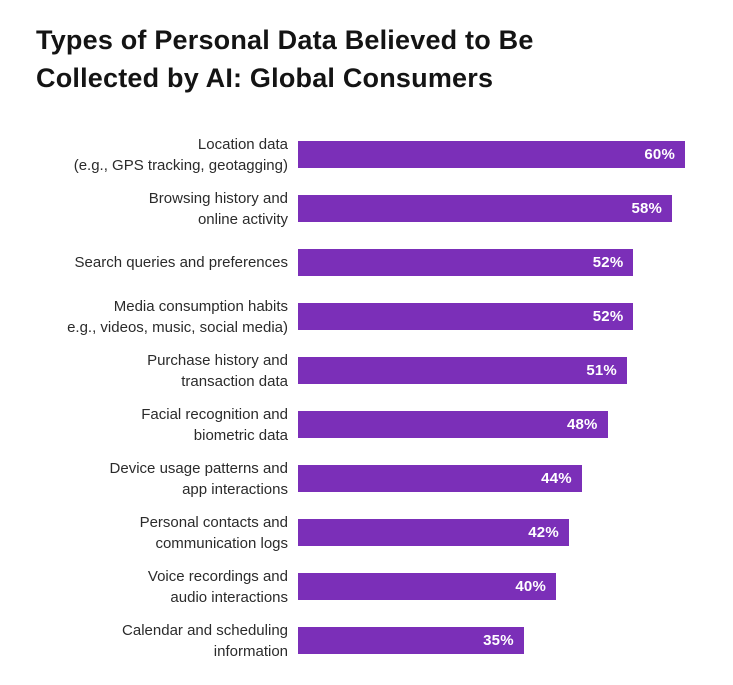 The height and width of the screenshot is (685, 733). Describe the element at coordinates (205, 640) in the screenshot. I see `category-label: Calendar and scheduling information` at that location.